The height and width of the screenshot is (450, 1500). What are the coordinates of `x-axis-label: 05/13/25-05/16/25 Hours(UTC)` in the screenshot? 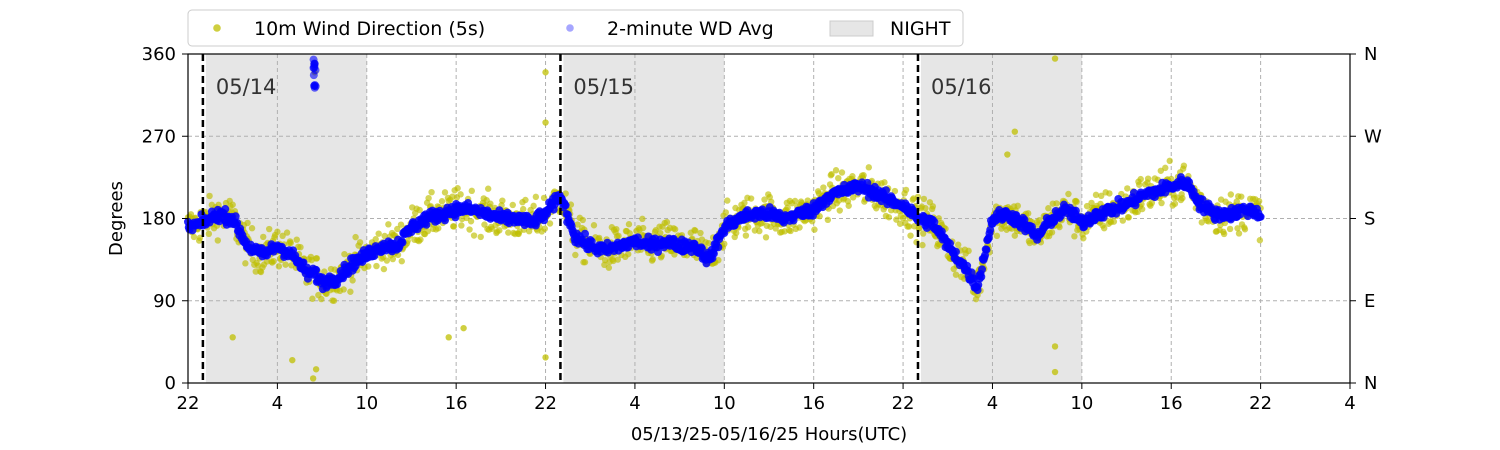 It's located at (769, 434).